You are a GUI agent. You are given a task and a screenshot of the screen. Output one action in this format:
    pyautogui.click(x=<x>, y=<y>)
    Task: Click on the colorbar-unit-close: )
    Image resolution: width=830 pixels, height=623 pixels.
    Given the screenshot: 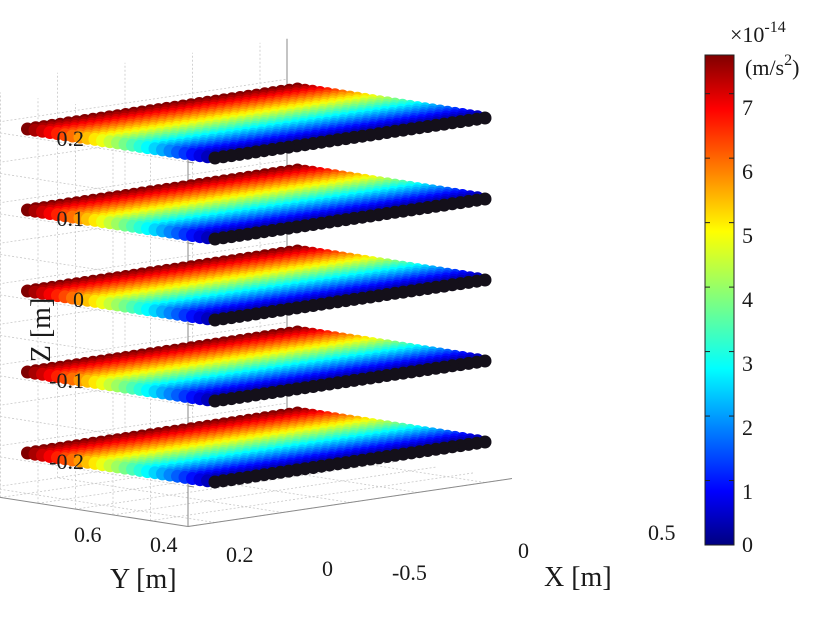 What is the action you would take?
    pyautogui.click(x=795, y=67)
    